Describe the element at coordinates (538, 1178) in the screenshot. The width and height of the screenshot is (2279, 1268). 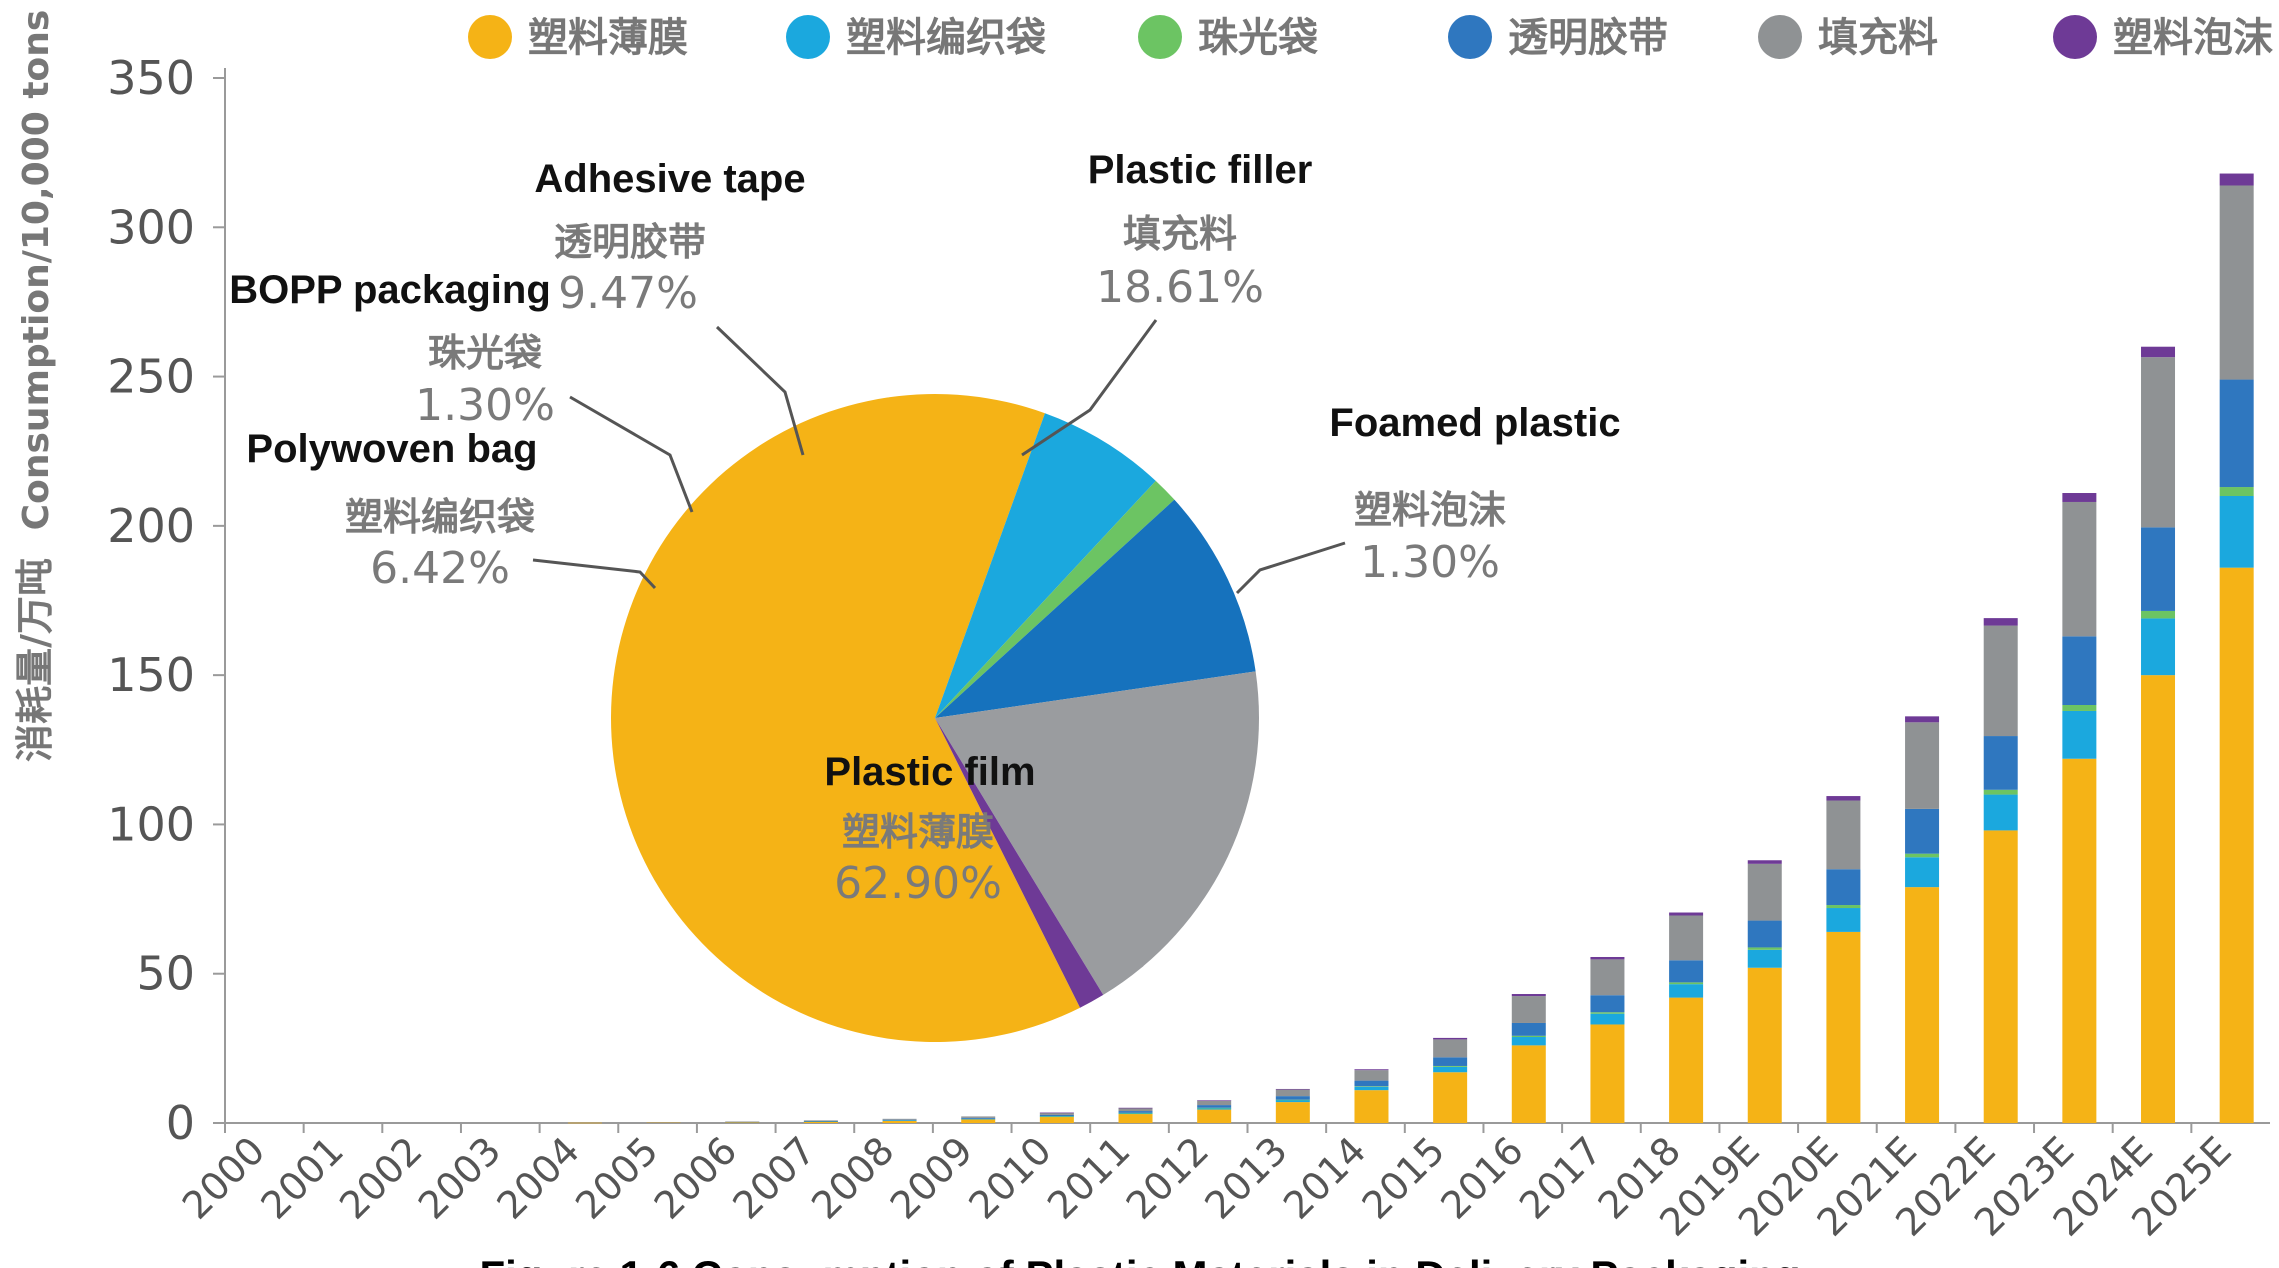
I see `x-tick-label: 2004` at that location.